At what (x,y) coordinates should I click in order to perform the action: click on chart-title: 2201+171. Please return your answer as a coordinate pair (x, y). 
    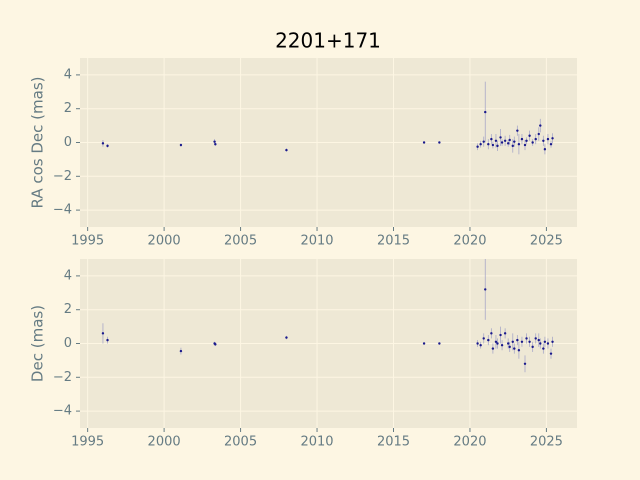
    Looking at the image, I should click on (328, 41).